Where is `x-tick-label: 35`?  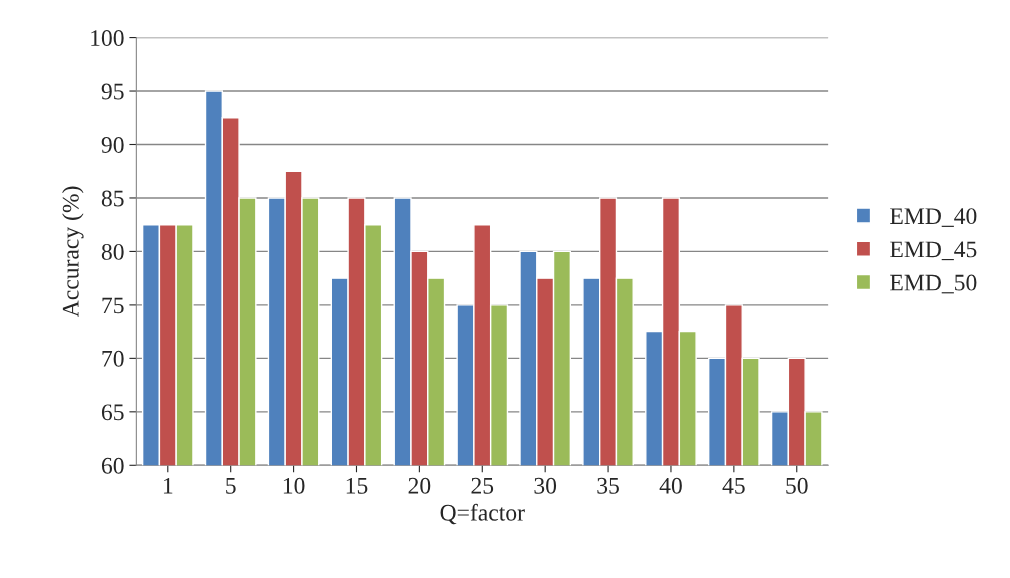 x-tick-label: 35 is located at coordinates (608, 485).